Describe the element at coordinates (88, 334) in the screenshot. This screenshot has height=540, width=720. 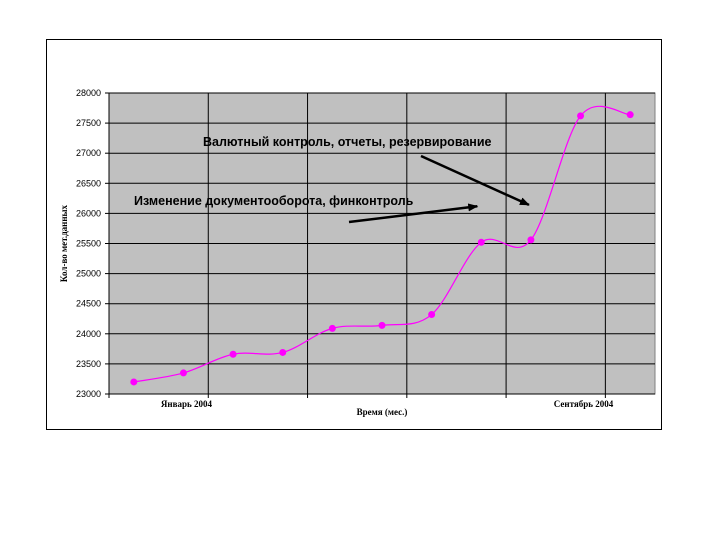
I see `y-tick-label: 24000` at that location.